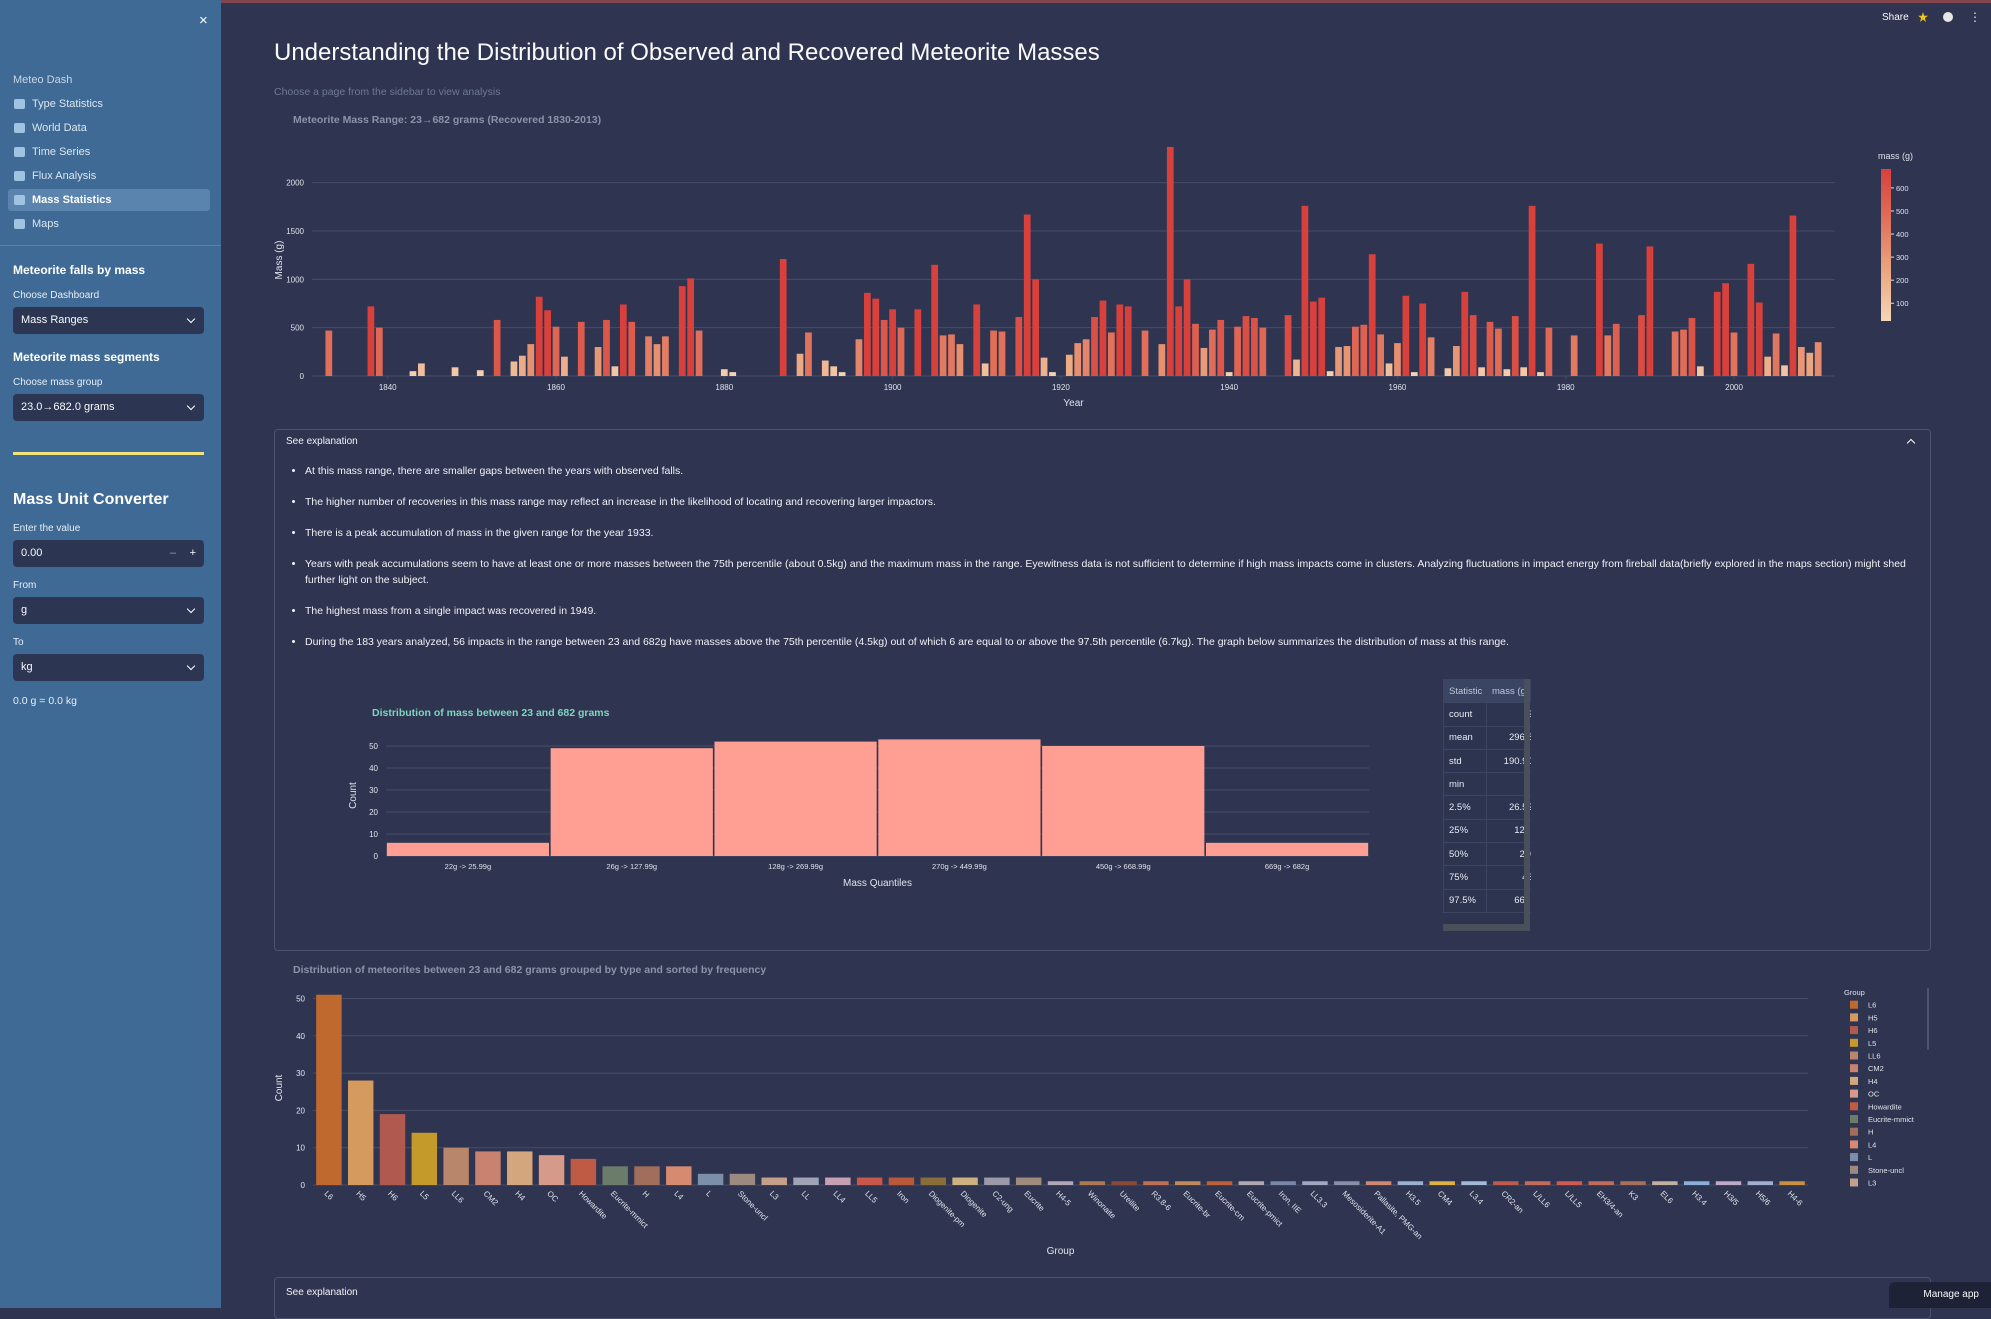 This screenshot has width=1991, height=1319. I want to click on x-tick-label: Howardite, so click(593, 1205).